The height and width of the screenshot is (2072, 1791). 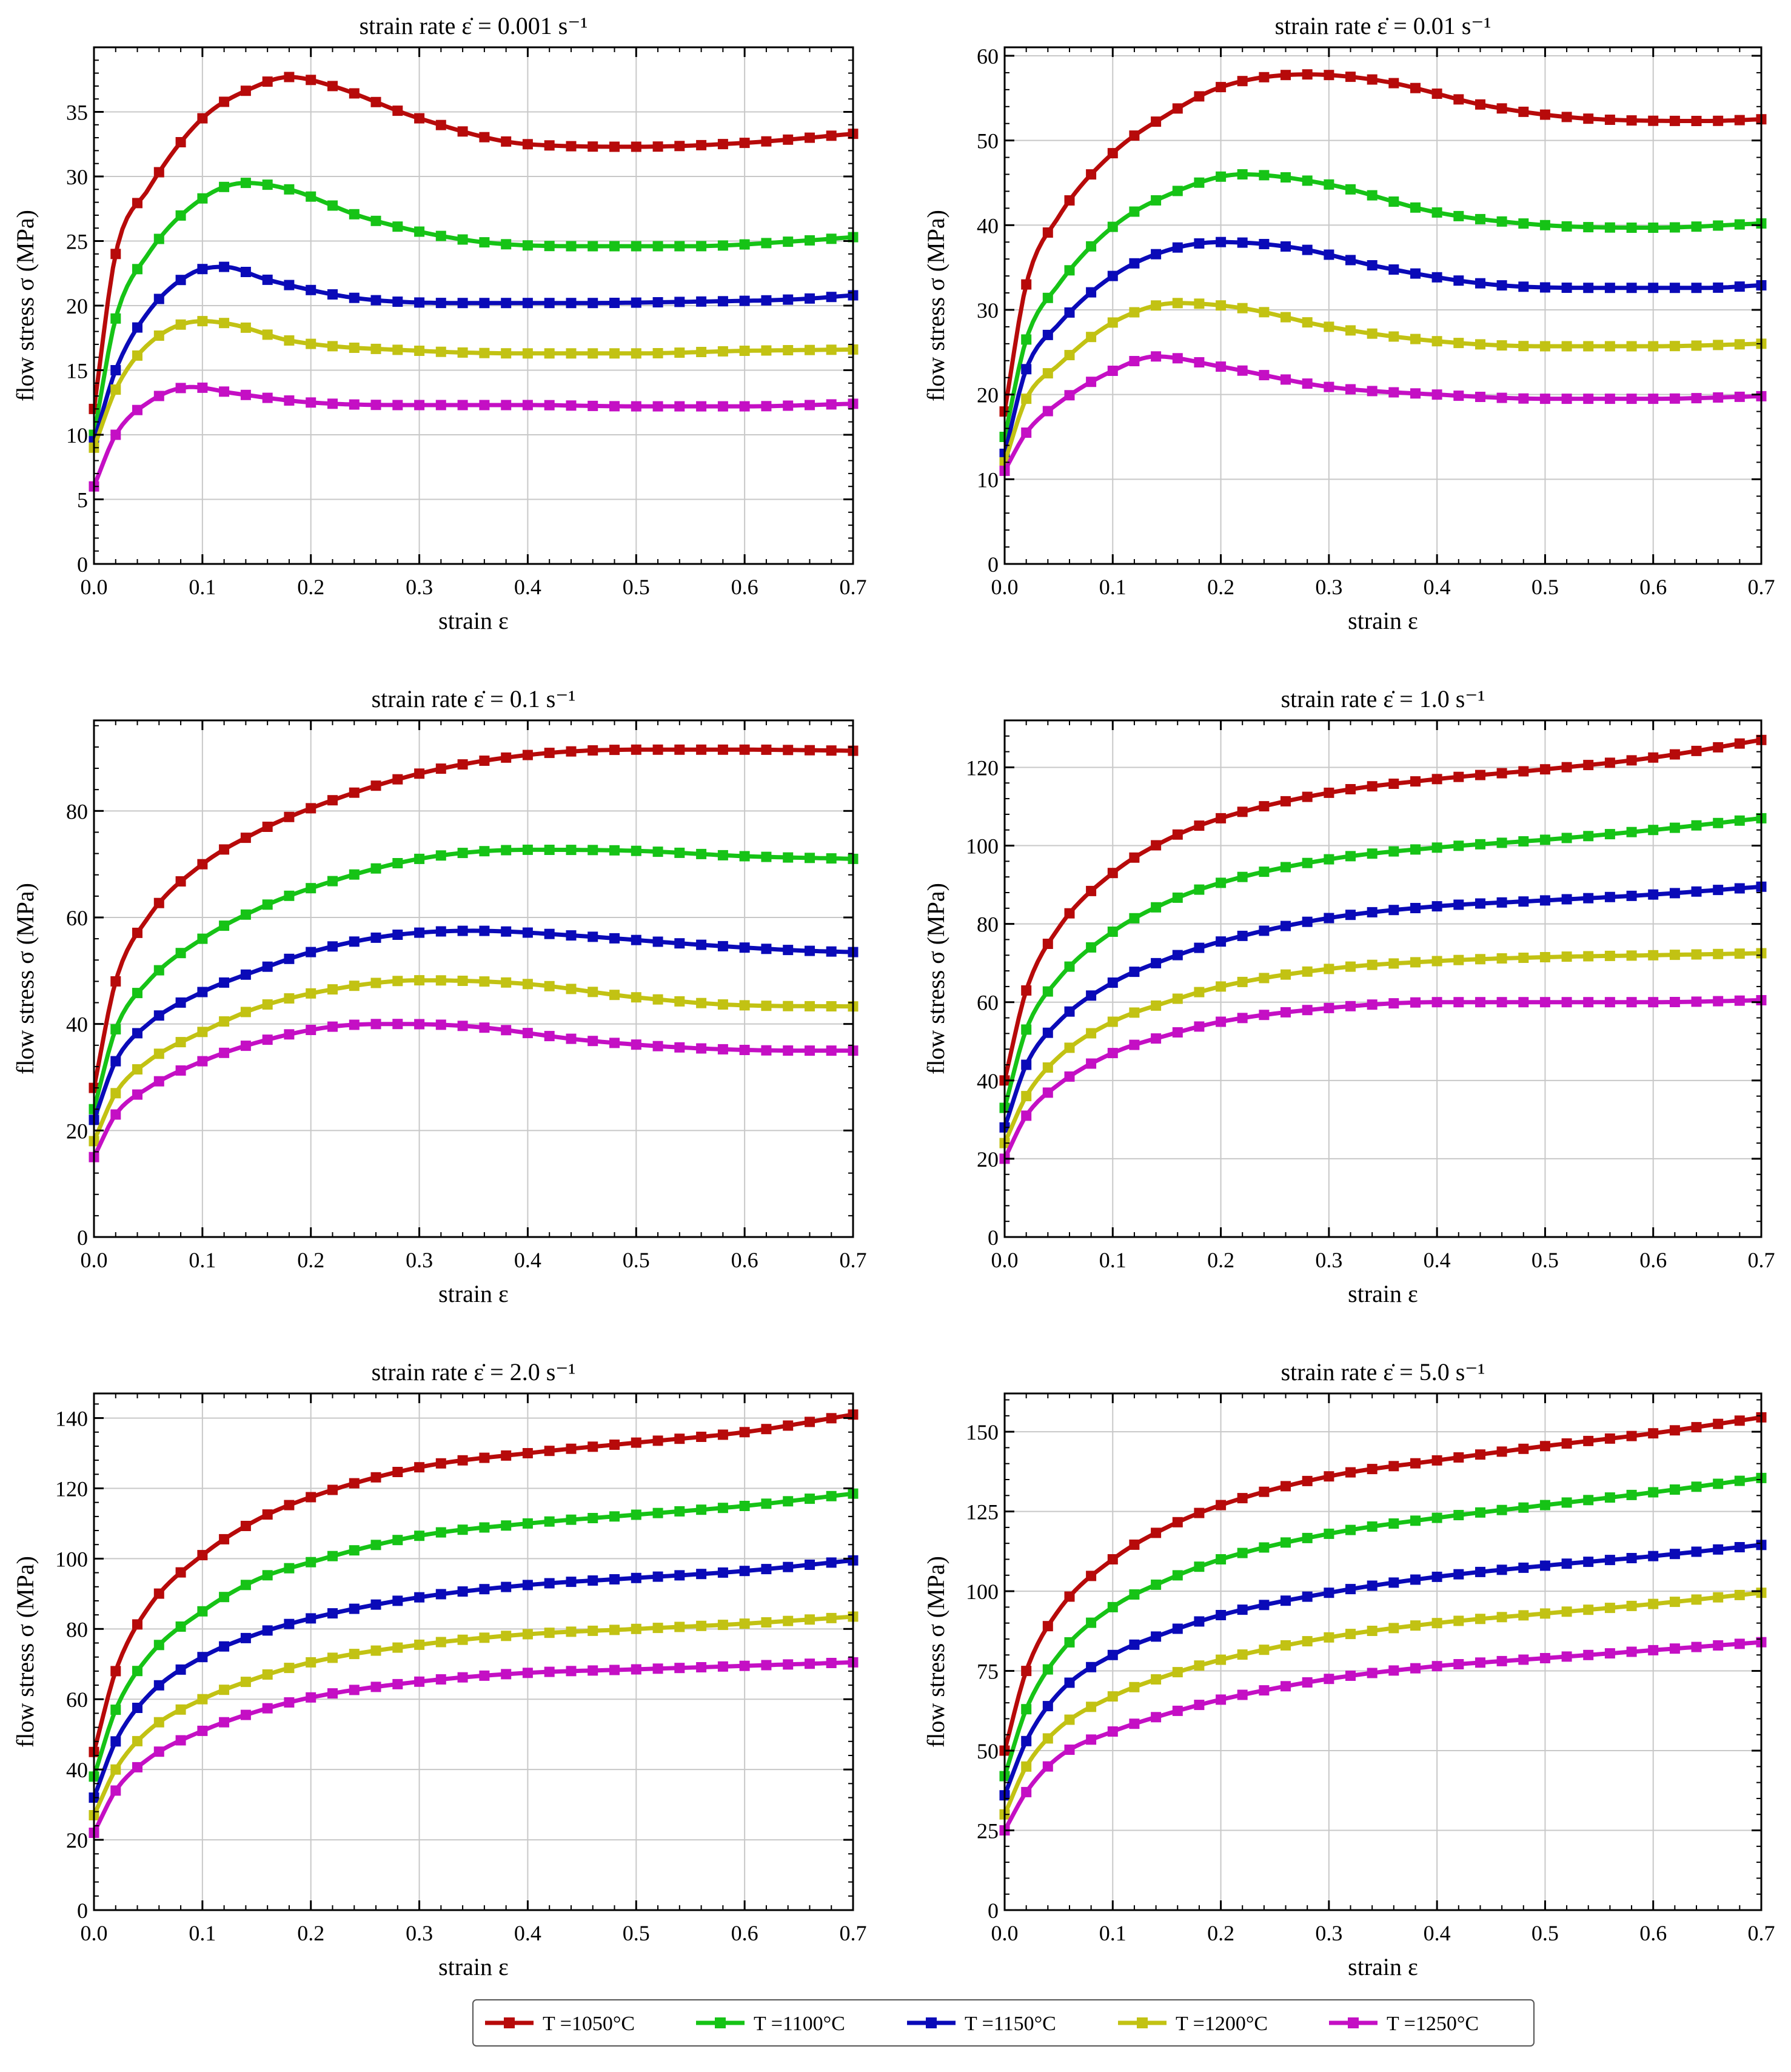 I want to click on y-tick-label: 100, so click(x=72, y=1559).